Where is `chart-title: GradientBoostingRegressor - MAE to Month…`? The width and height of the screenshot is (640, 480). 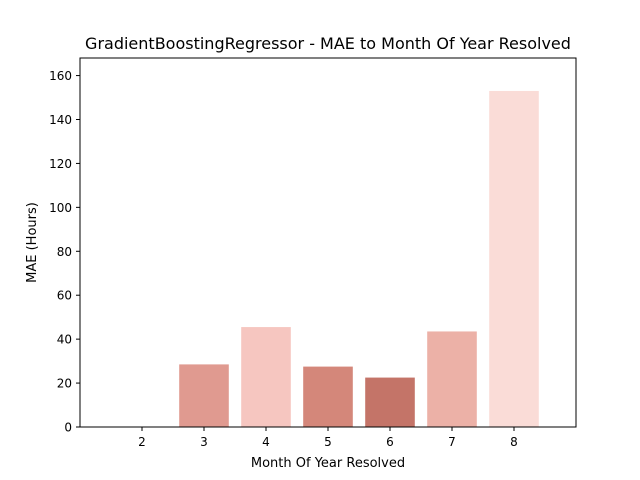
chart-title: GradientBoostingRegressor - MAE to Month… is located at coordinates (328, 43).